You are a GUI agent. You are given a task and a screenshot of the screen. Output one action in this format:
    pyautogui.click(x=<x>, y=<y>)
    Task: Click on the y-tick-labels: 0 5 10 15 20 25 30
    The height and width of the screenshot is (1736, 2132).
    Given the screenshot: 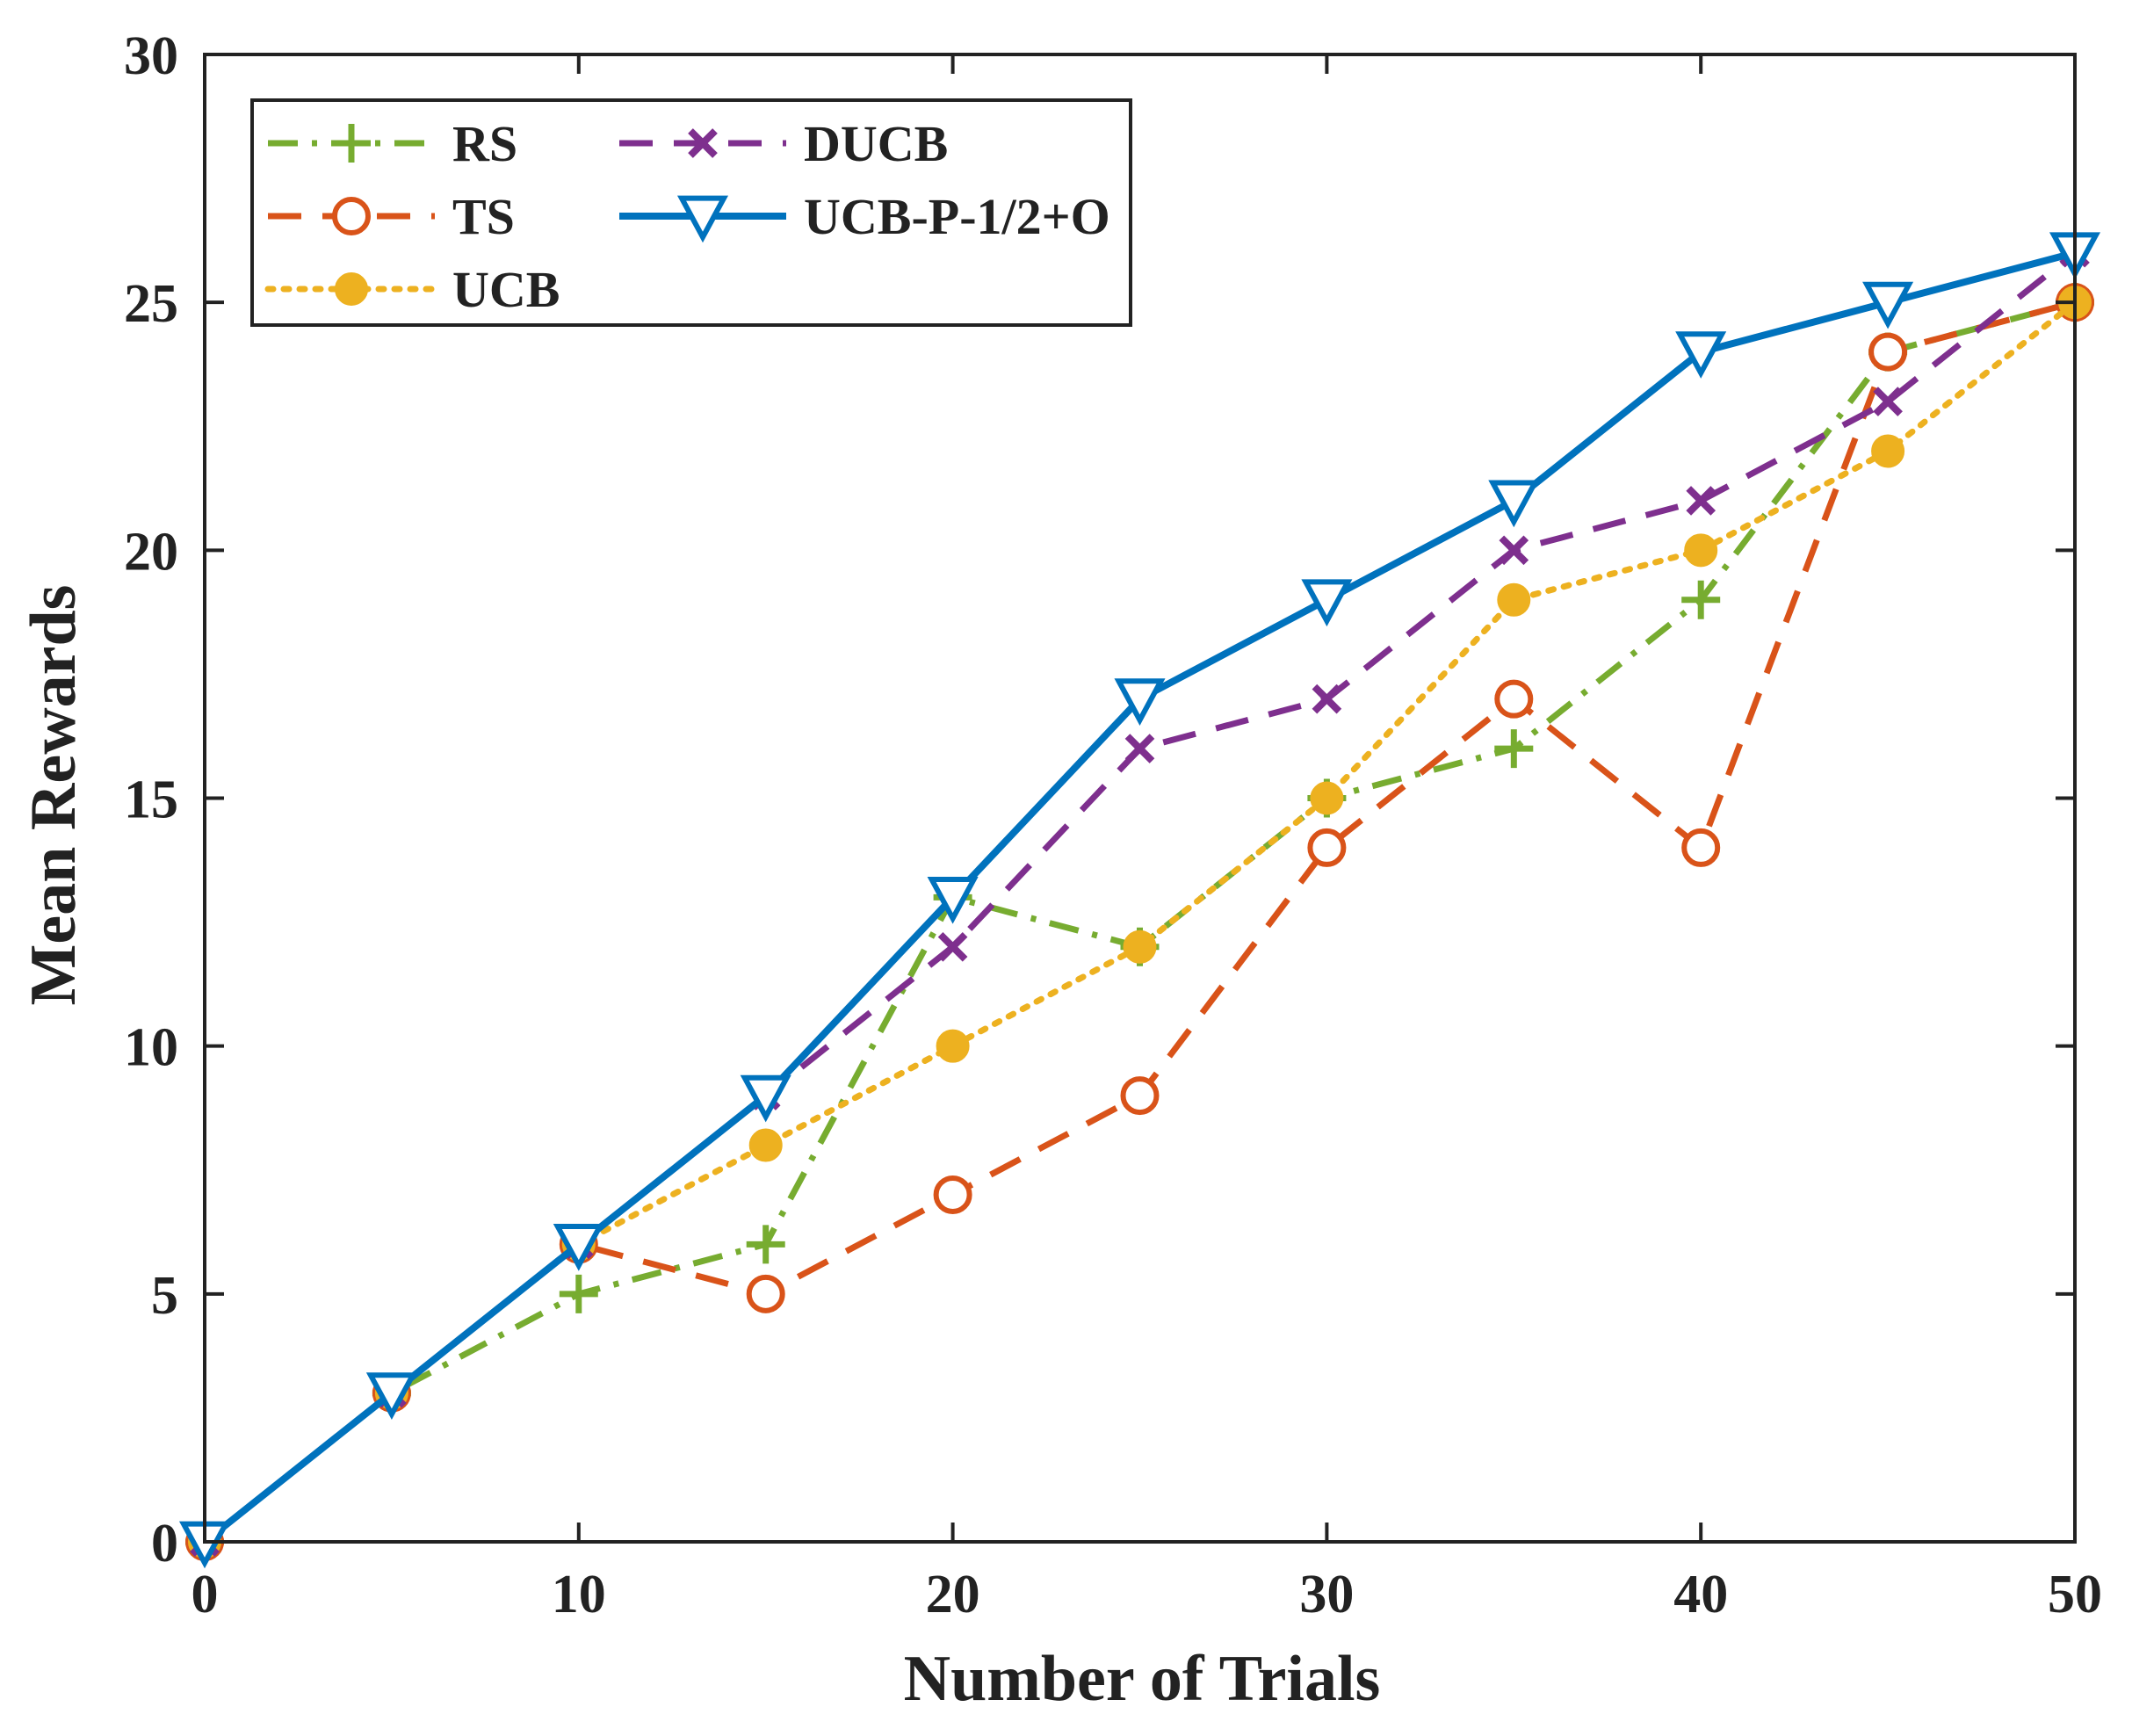 What is the action you would take?
    pyautogui.click(x=151, y=799)
    